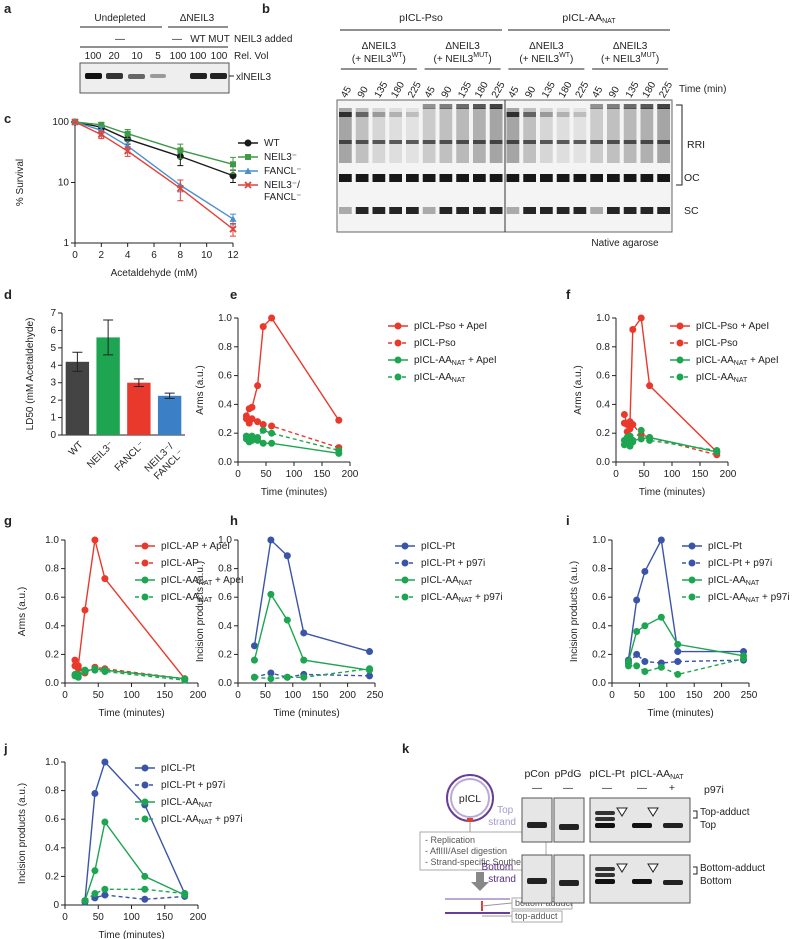 Image resolution: width=800 pixels, height=939 pixels. I want to click on x-tick-label: 10, so click(207, 255).